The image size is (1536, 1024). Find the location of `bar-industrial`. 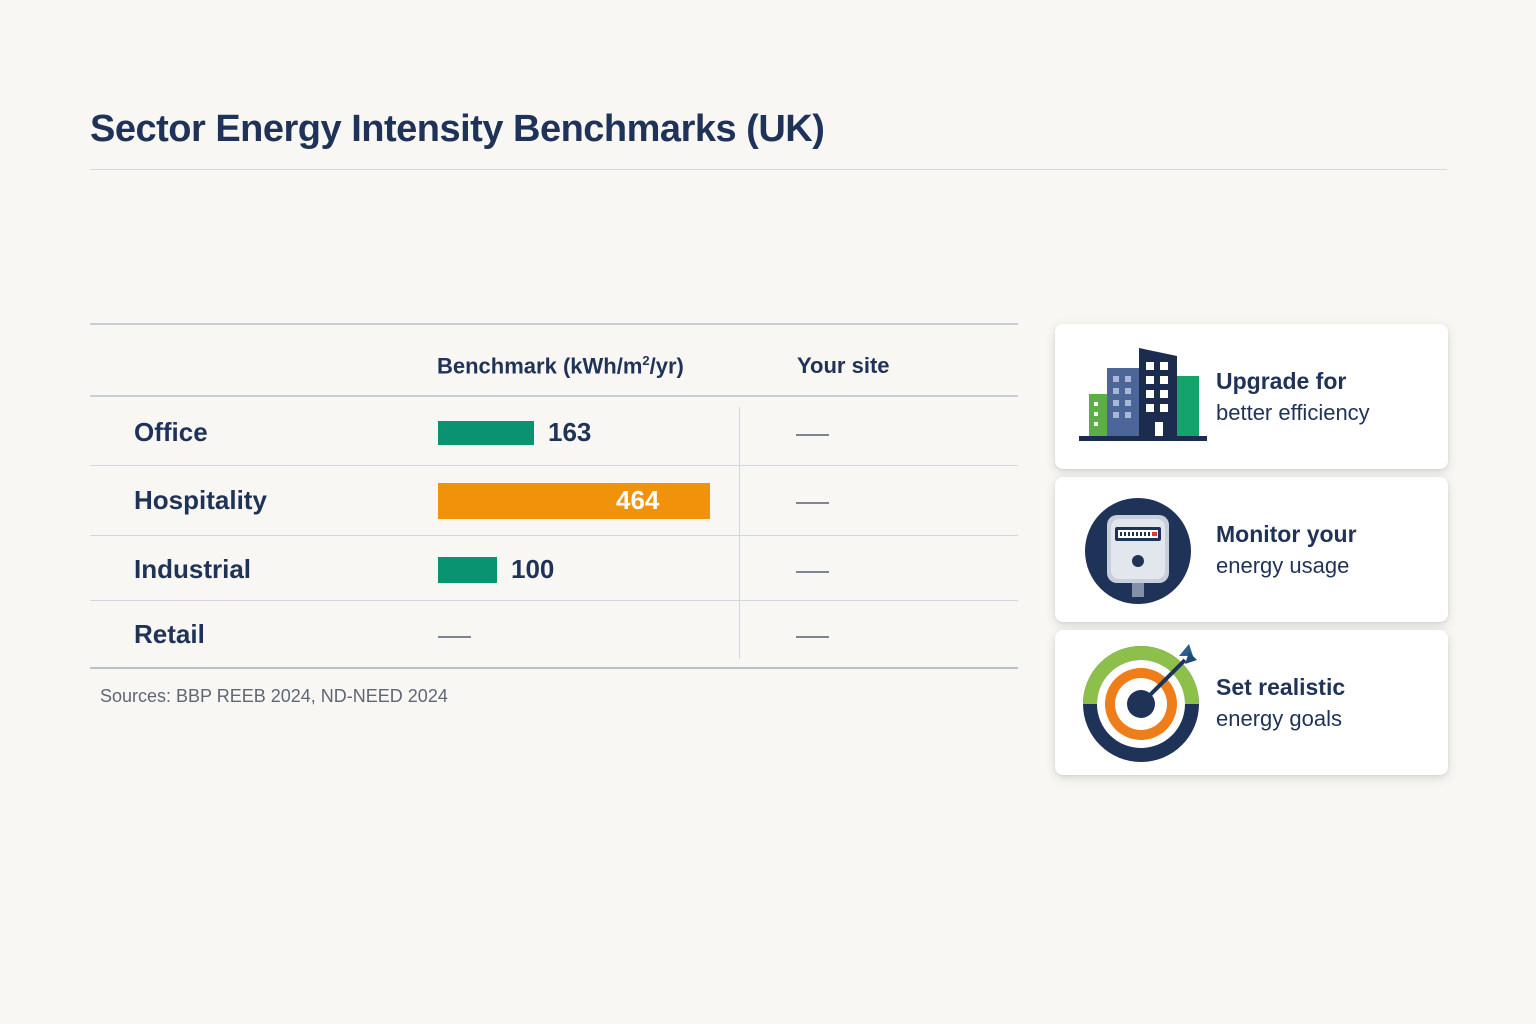

bar-industrial is located at coordinates (467, 570).